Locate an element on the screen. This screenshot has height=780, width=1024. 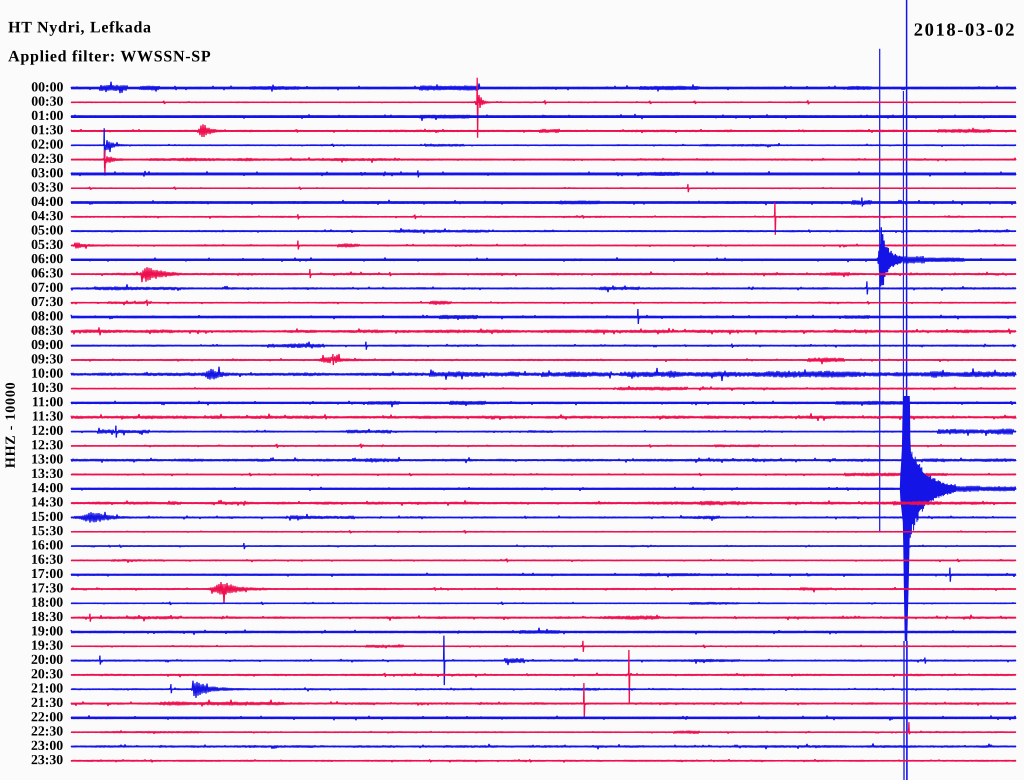
svg-text: 02:30 is located at coordinates (47, 158).